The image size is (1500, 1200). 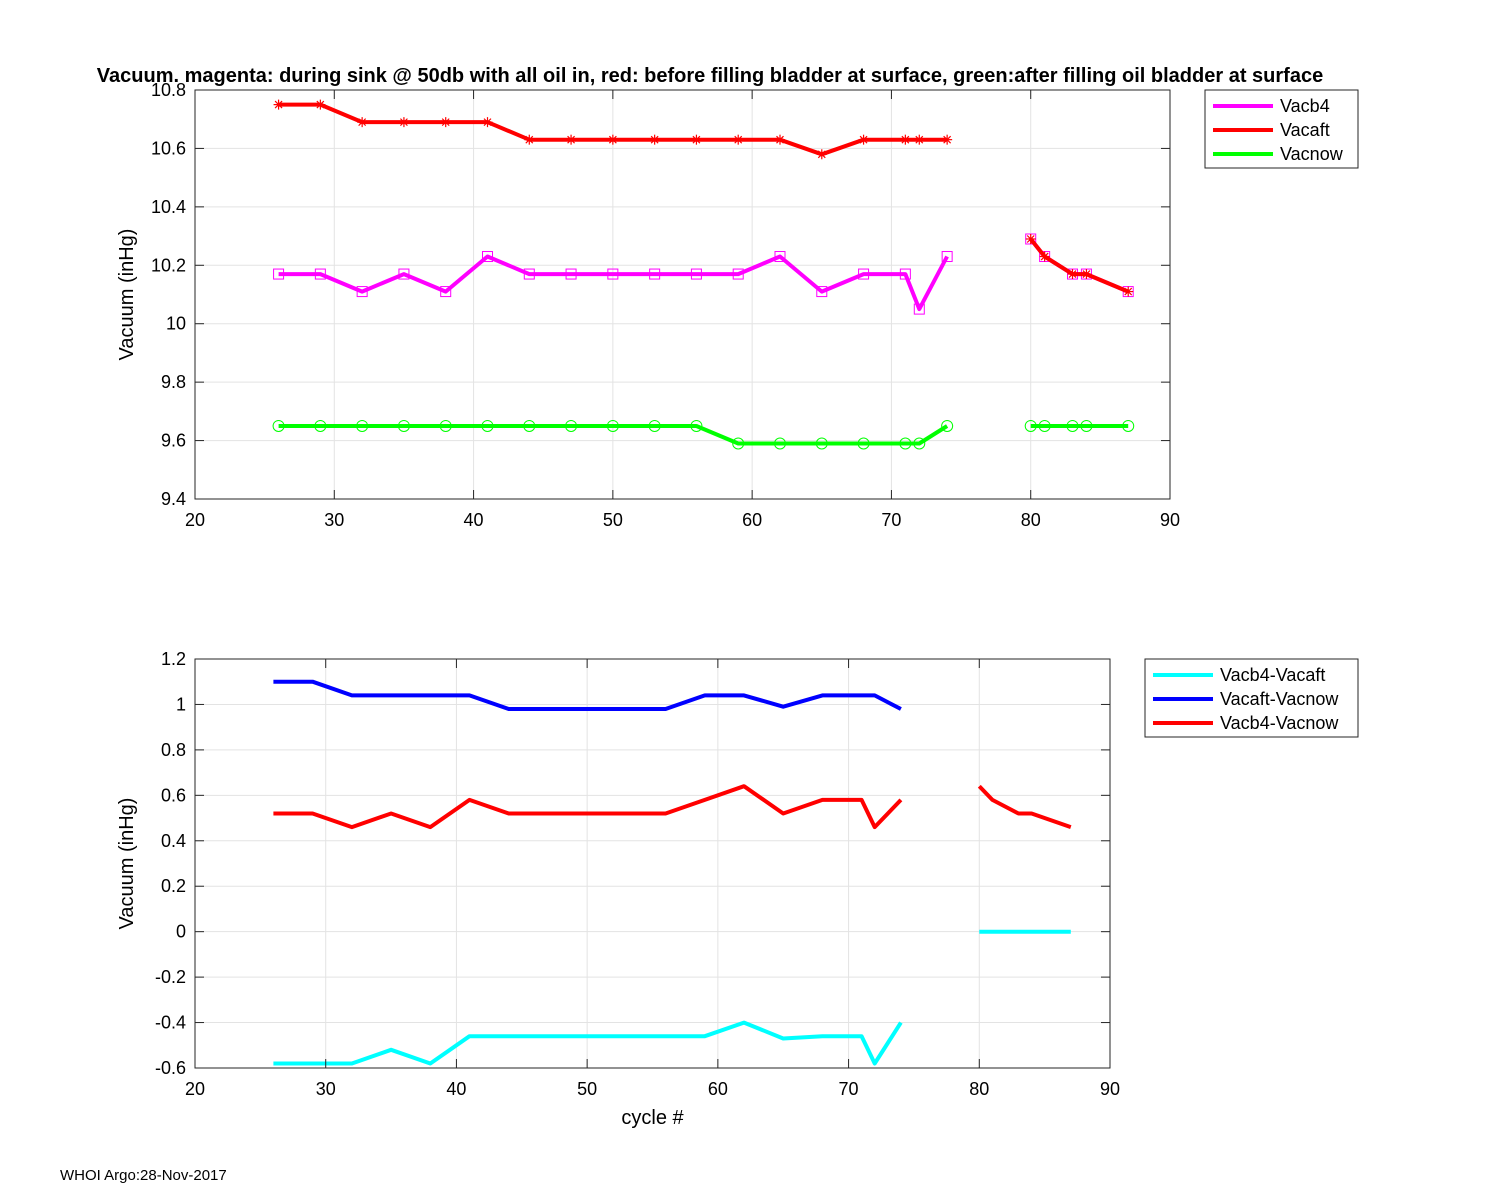 What do you see at coordinates (176, 324) in the screenshot?
I see `y-tick-label-1-3: 10` at bounding box center [176, 324].